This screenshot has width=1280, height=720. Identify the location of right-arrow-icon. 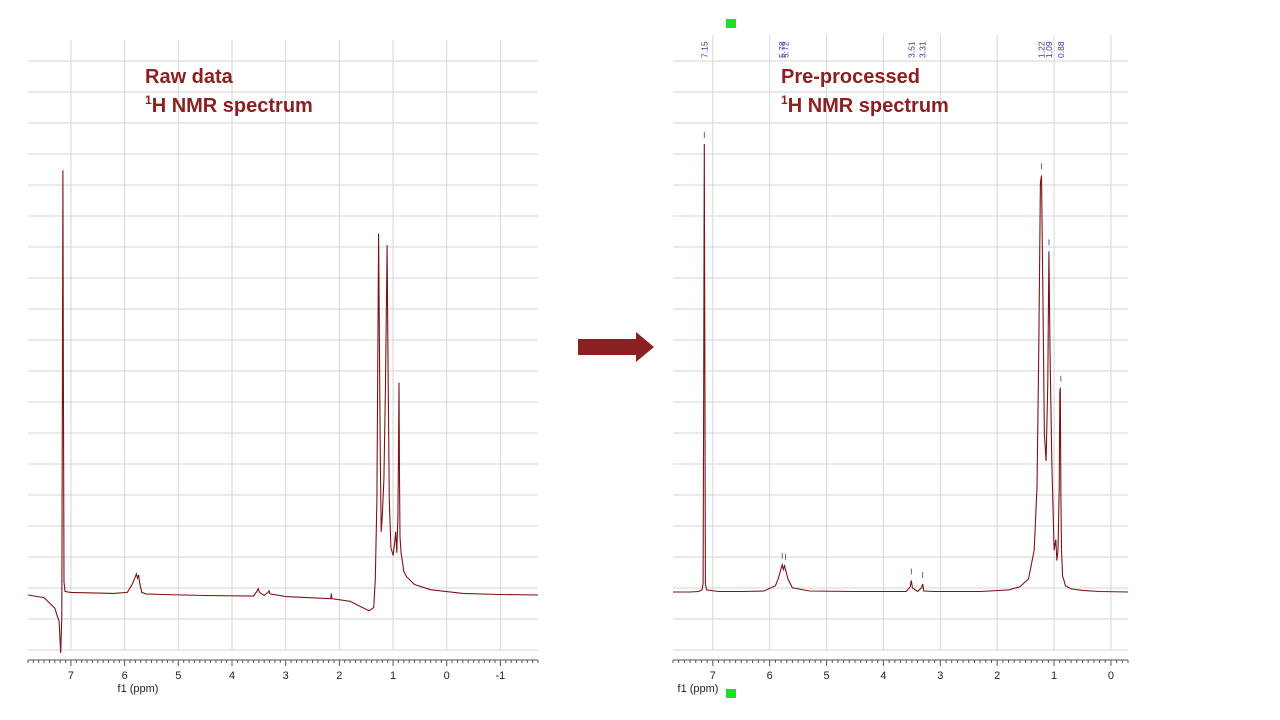
(616, 347).